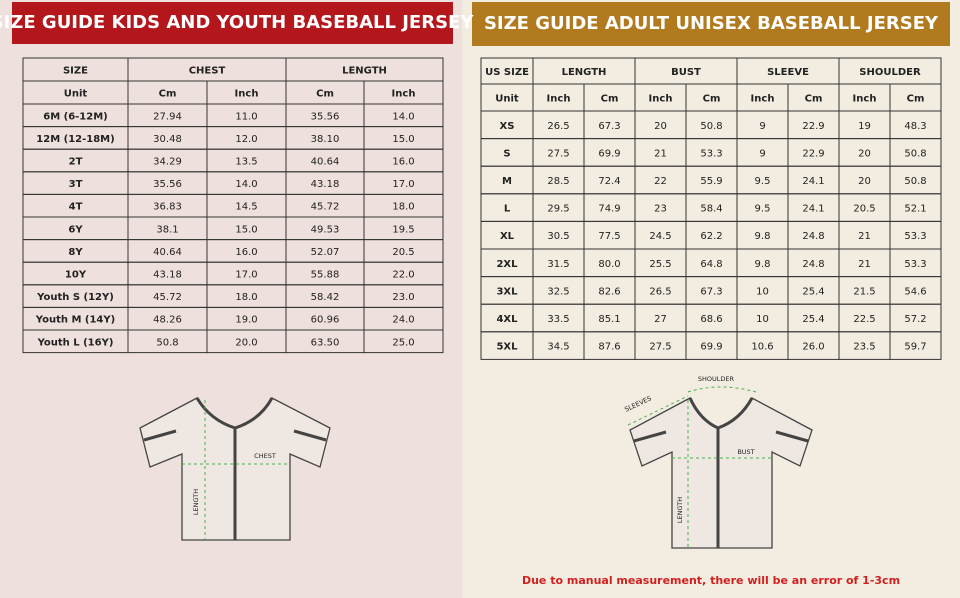 This screenshot has height=598, width=960. I want to click on table-value: 20.5, so click(403, 252).